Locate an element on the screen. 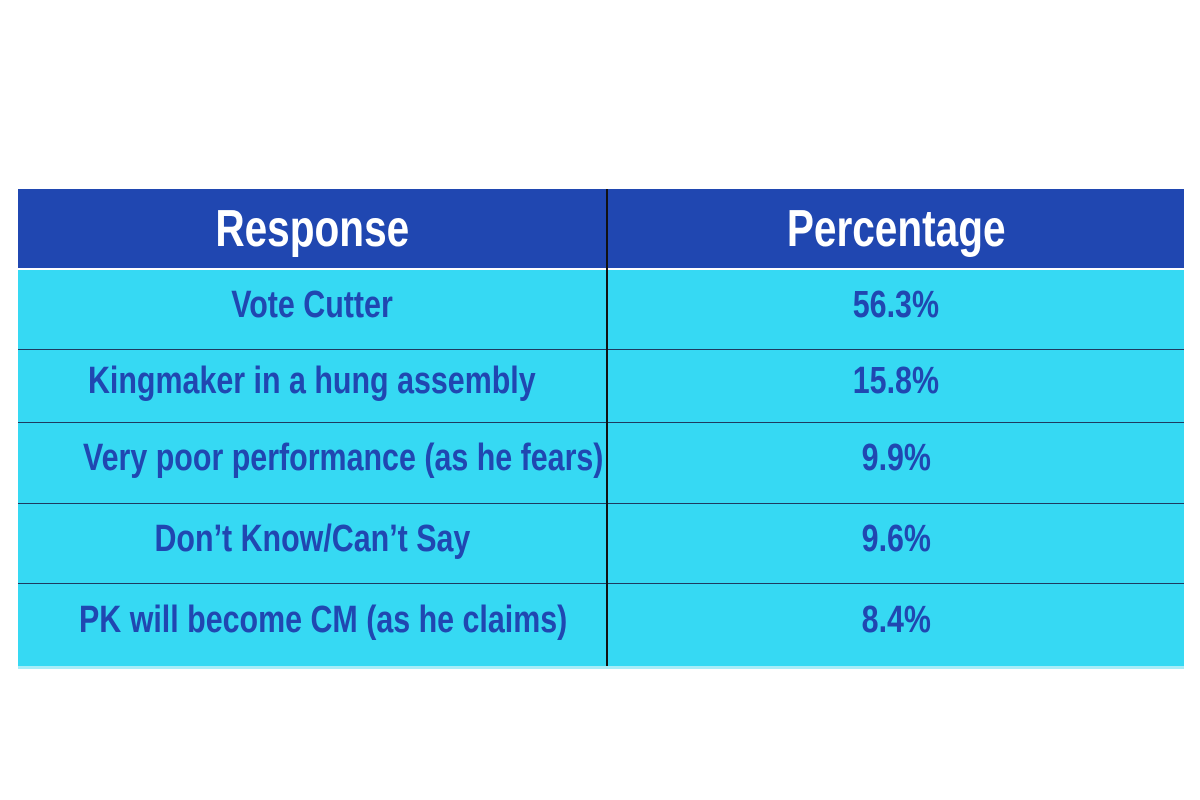 This screenshot has width=1200, height=800. percentage-cell: 8.4% is located at coordinates (895, 625).